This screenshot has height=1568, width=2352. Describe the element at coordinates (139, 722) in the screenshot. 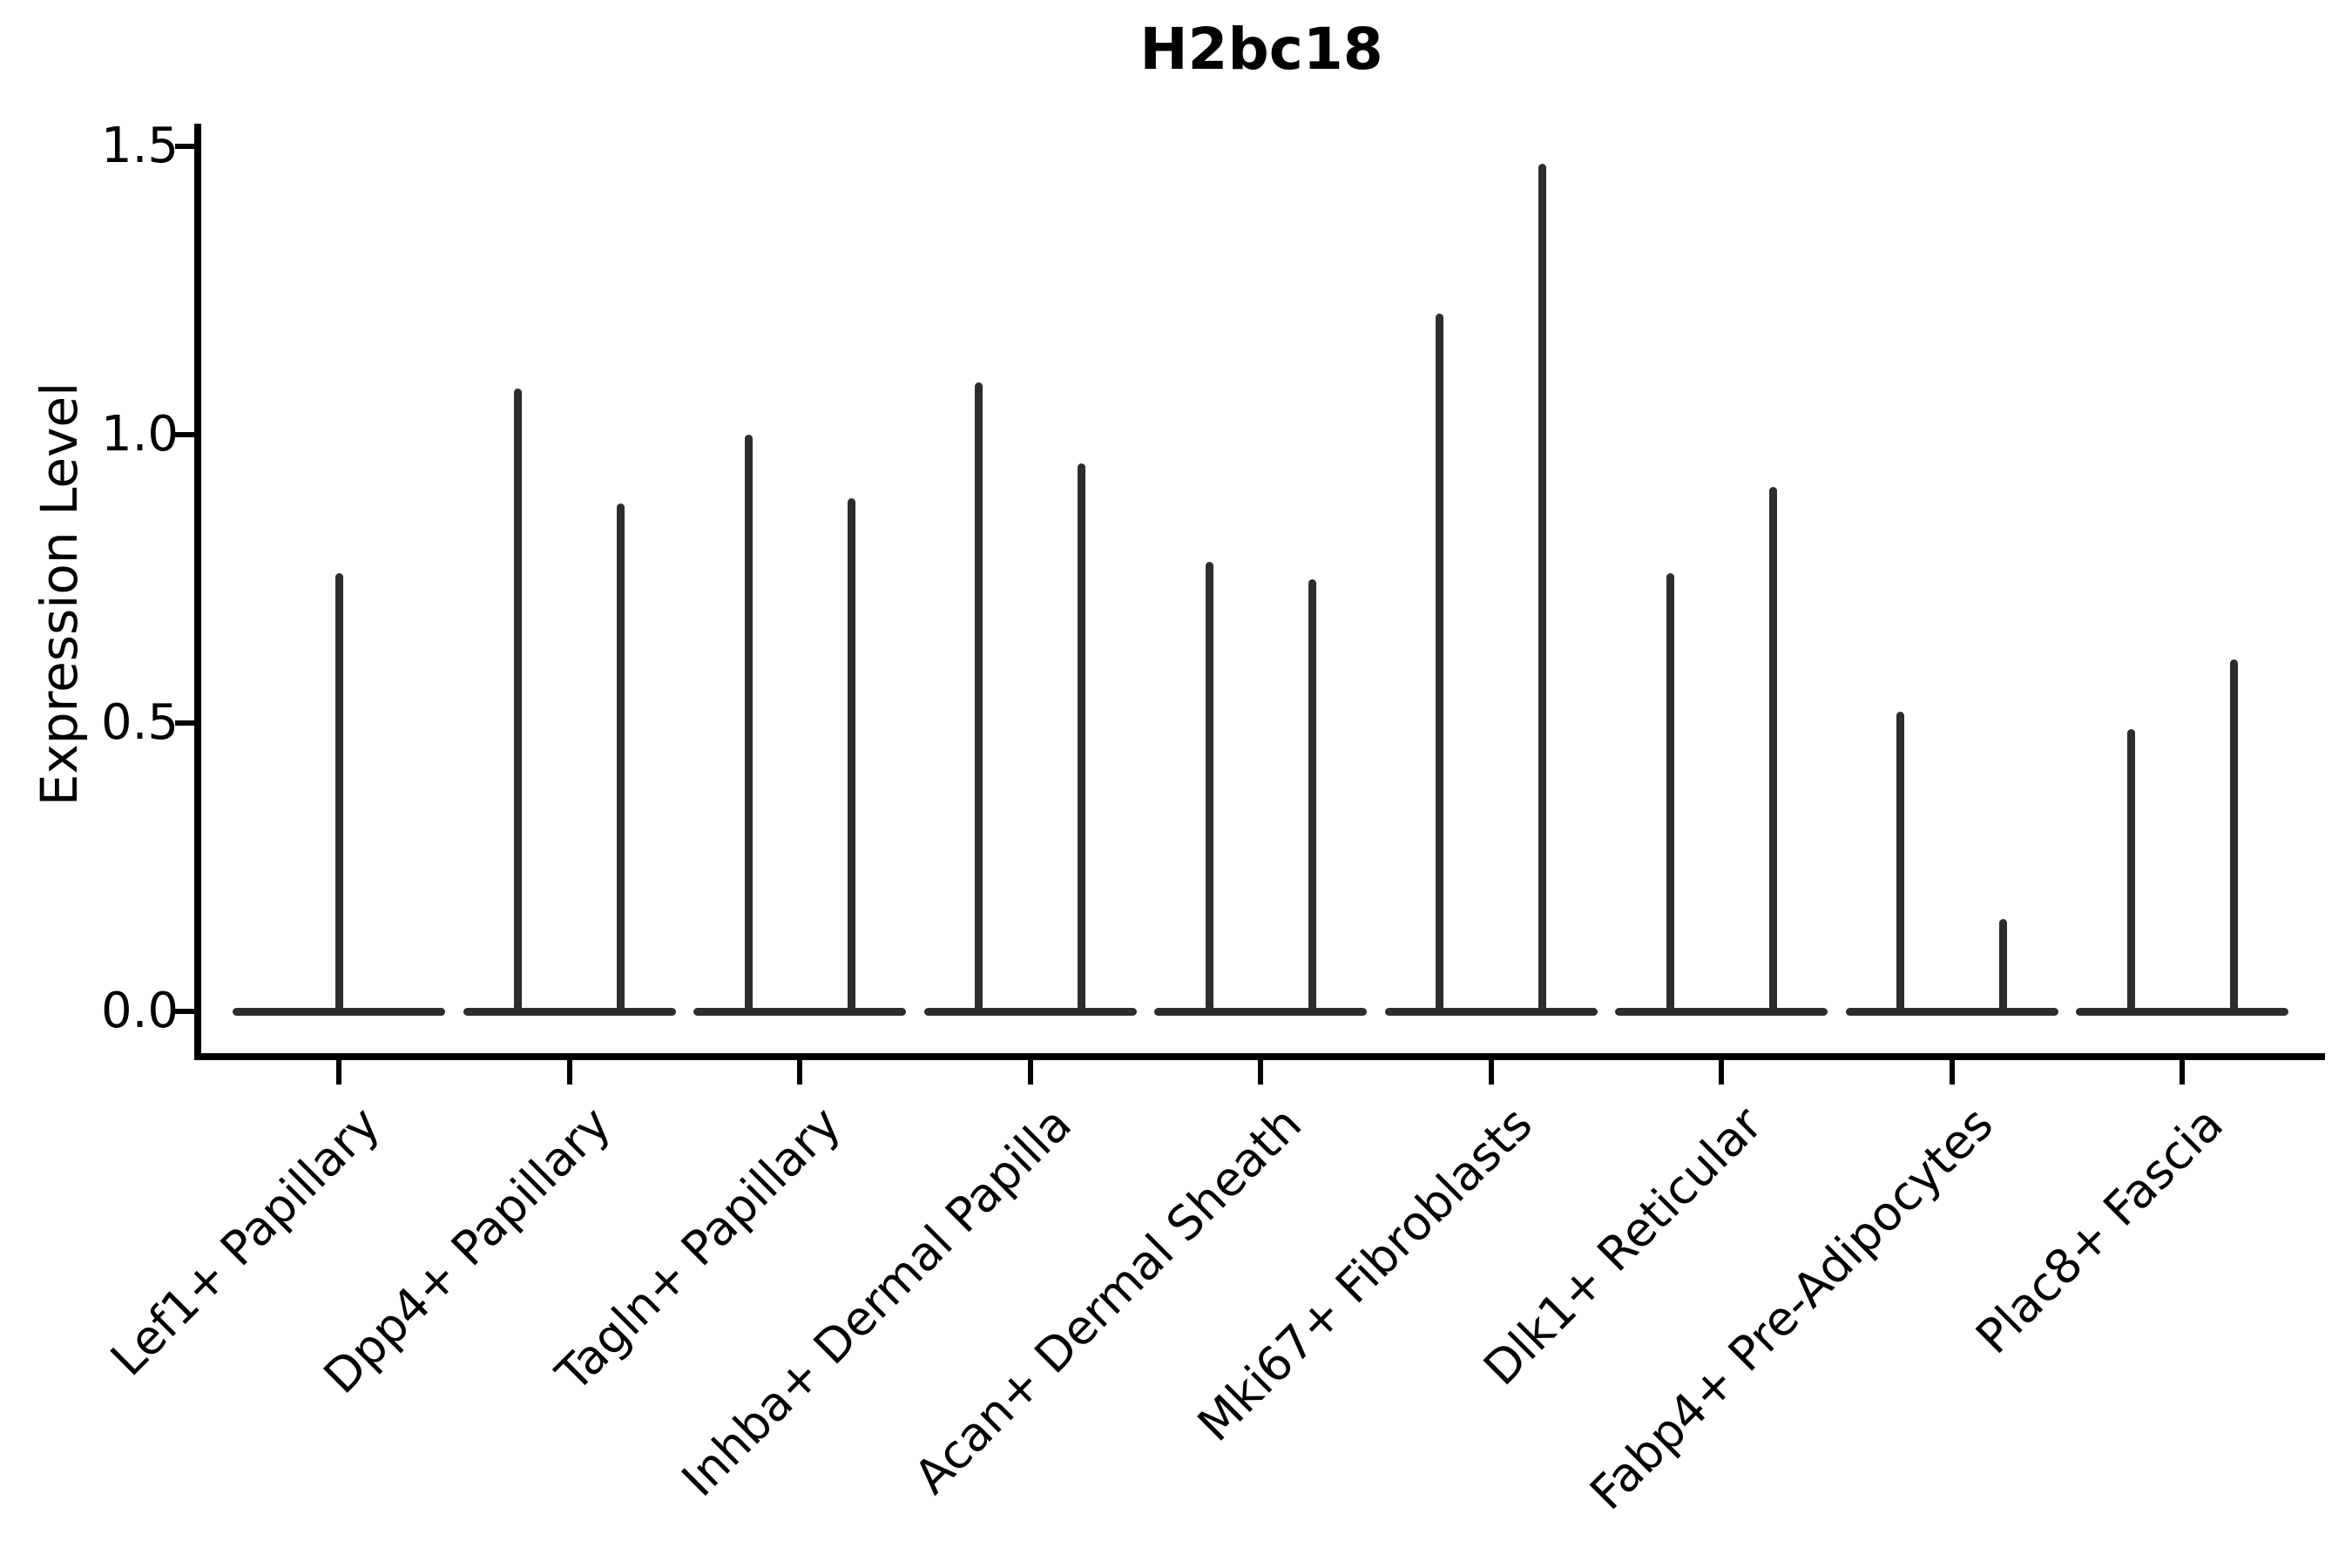

I see `y-tick-label: 0.5` at that location.